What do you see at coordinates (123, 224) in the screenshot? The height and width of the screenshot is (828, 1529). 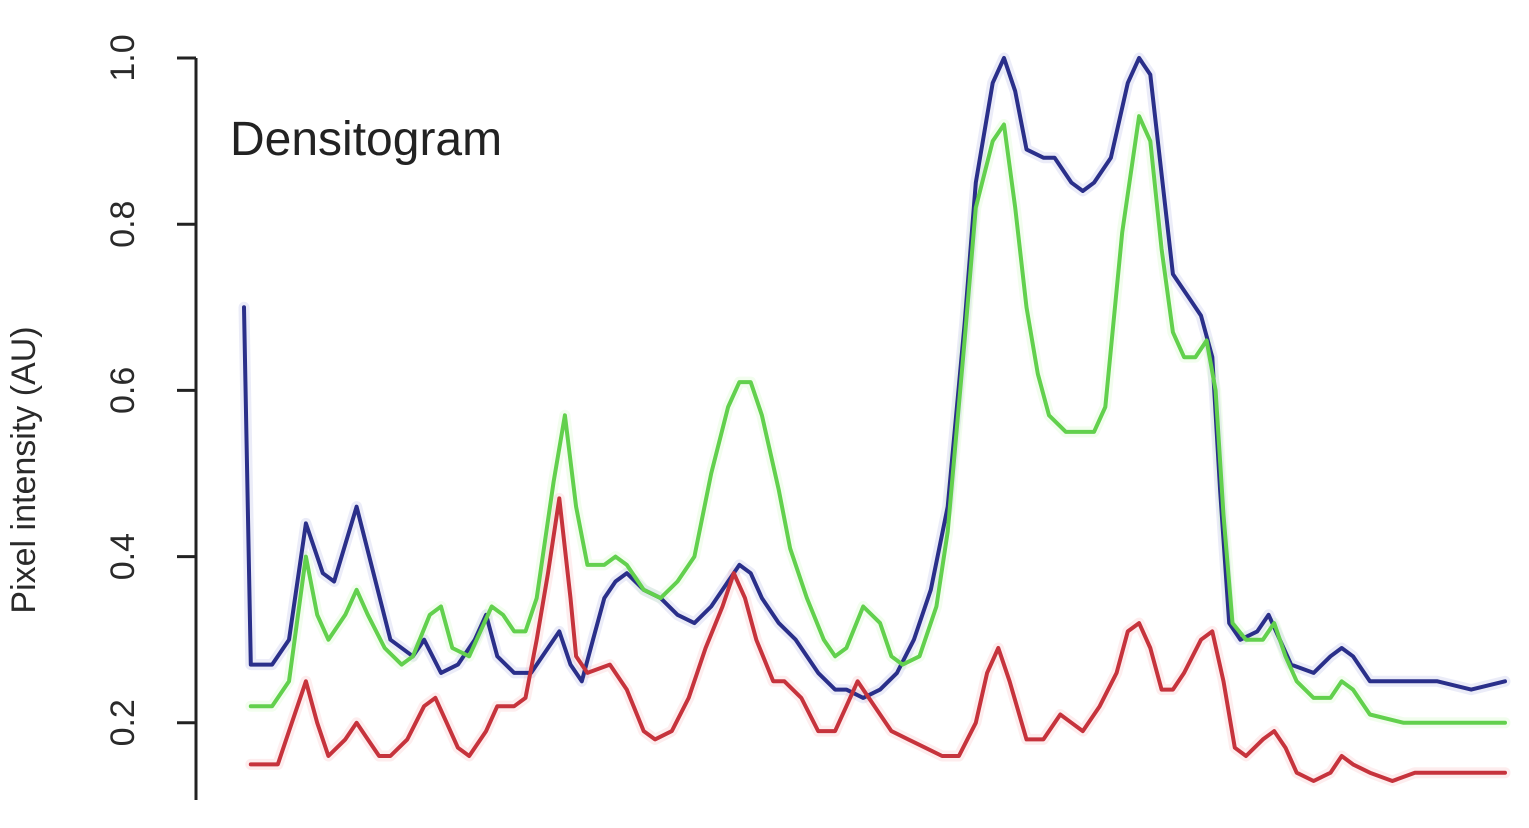 I see `y-tick-label: 0.8` at bounding box center [123, 224].